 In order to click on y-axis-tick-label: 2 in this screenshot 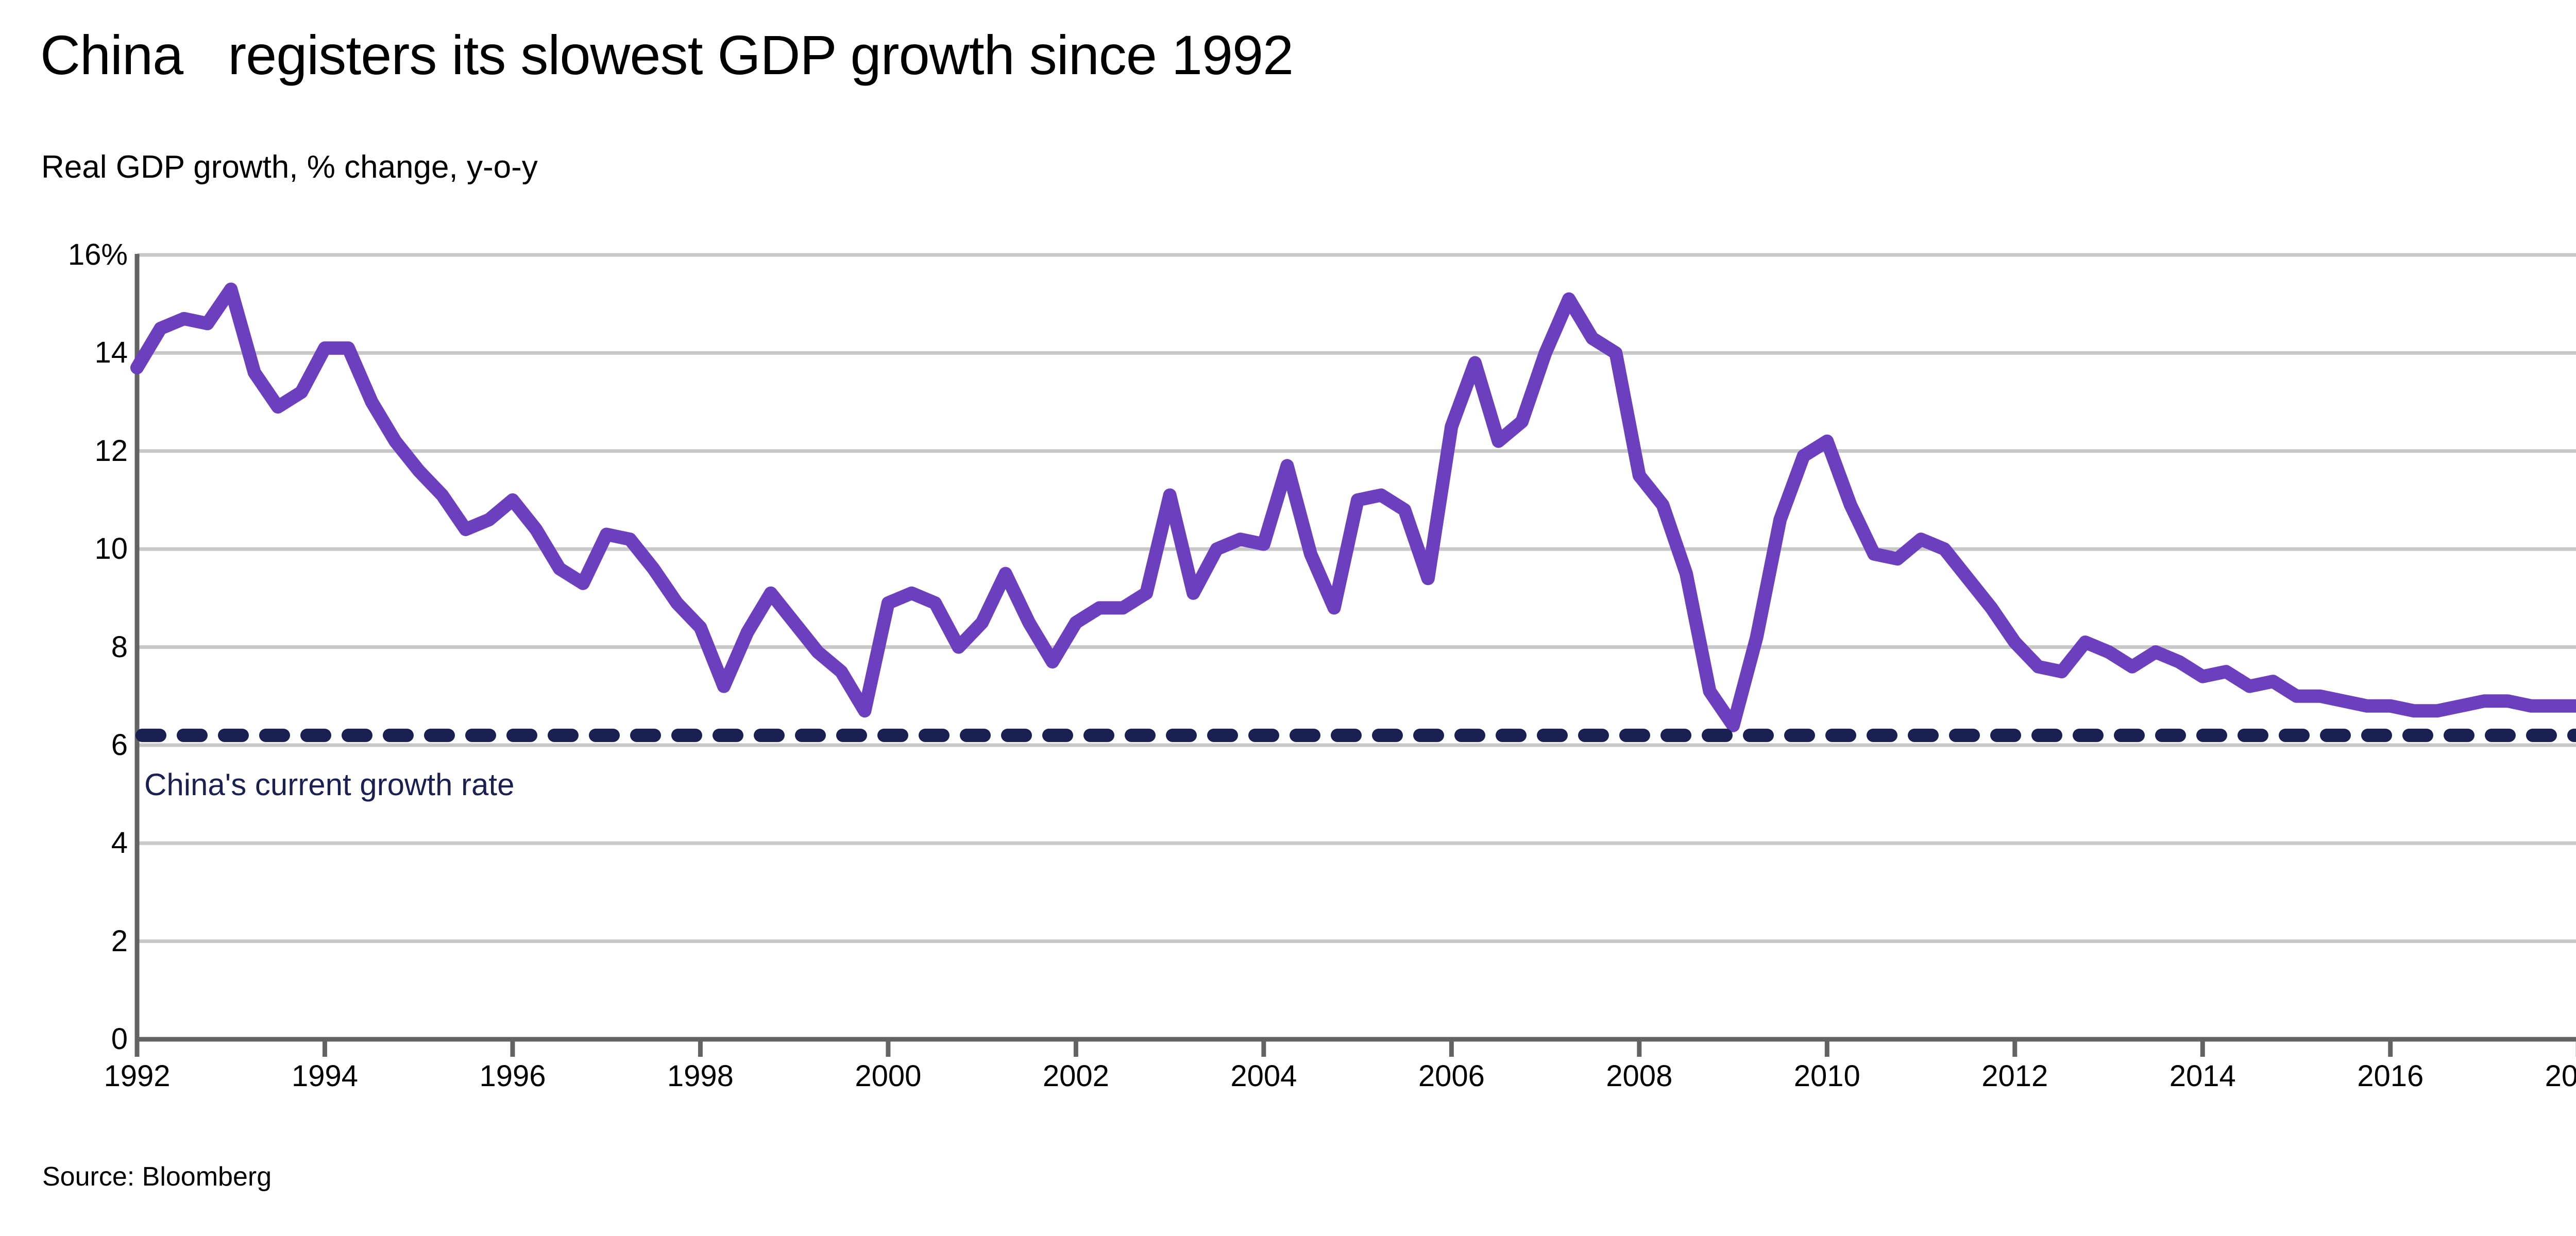, I will do `click(119, 941)`.